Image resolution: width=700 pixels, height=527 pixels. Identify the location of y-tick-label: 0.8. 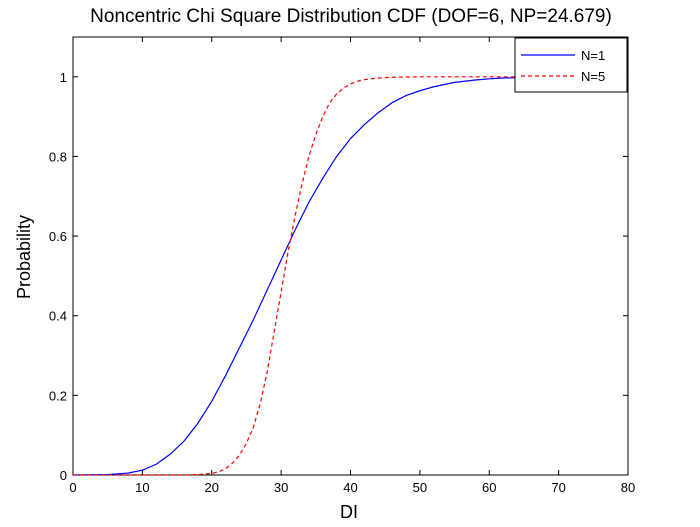
(58, 156).